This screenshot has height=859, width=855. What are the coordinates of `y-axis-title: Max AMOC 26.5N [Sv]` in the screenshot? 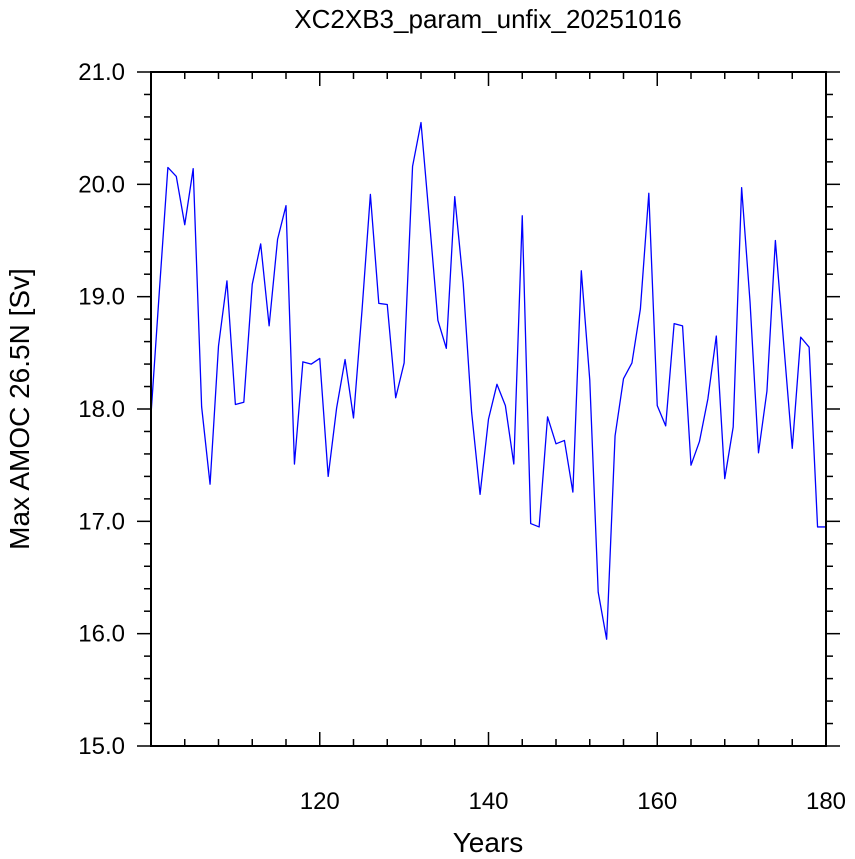 It's located at (19, 409).